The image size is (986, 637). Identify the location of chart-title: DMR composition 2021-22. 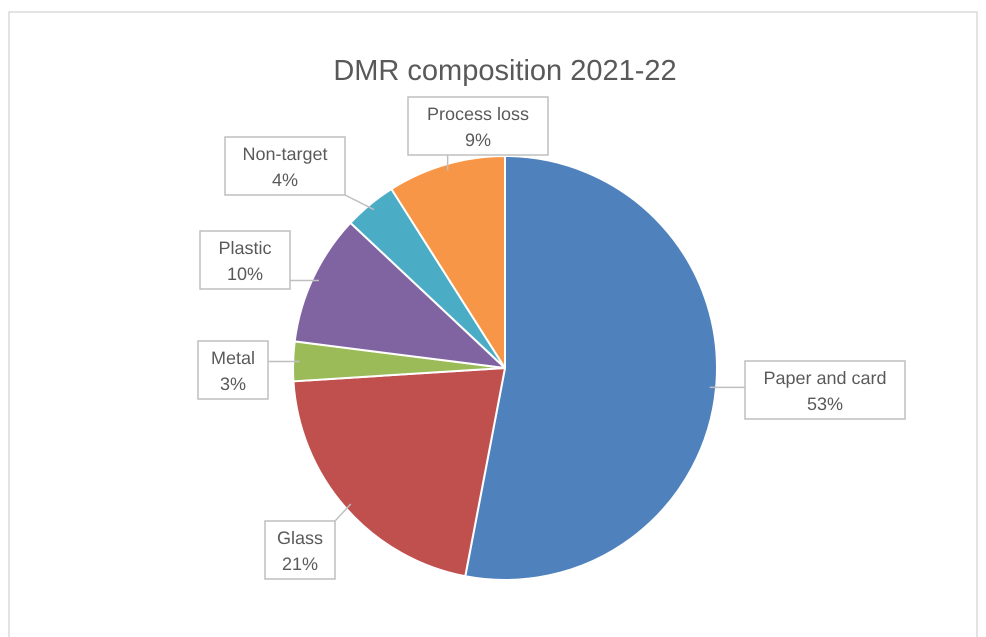
(505, 71).